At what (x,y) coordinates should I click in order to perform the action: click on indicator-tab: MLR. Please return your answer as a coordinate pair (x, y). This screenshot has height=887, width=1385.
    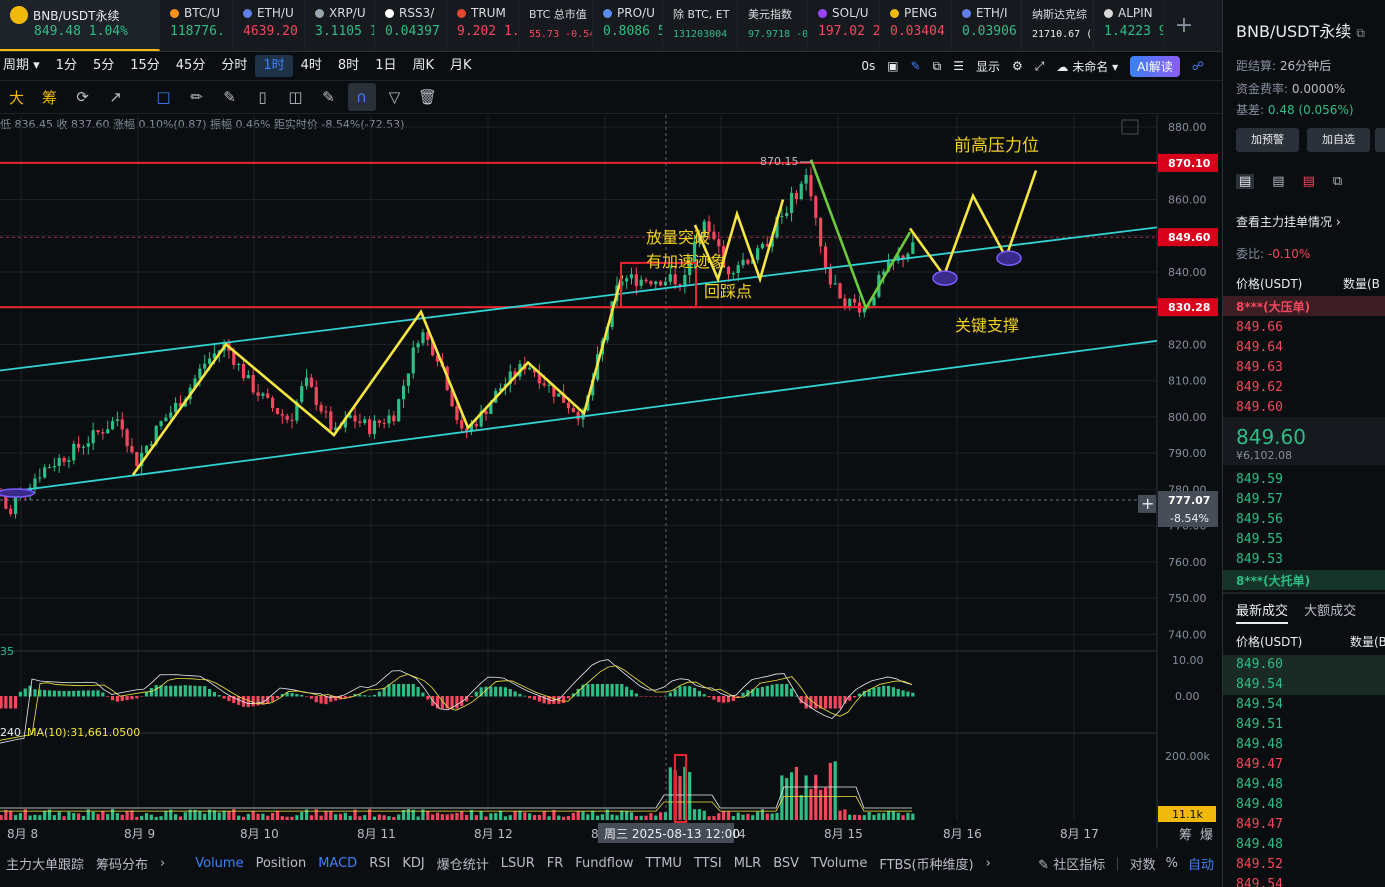
    Looking at the image, I should click on (747, 863).